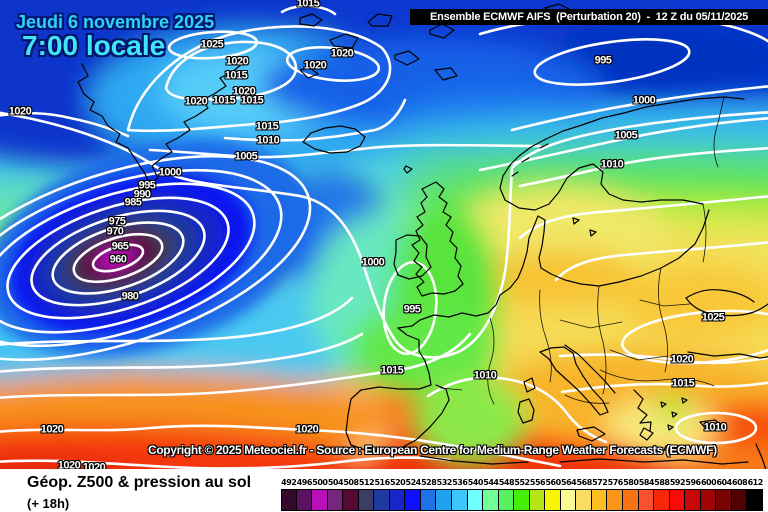  What do you see at coordinates (475, 482) in the screenshot?
I see `colorbar-value: 540` at bounding box center [475, 482].